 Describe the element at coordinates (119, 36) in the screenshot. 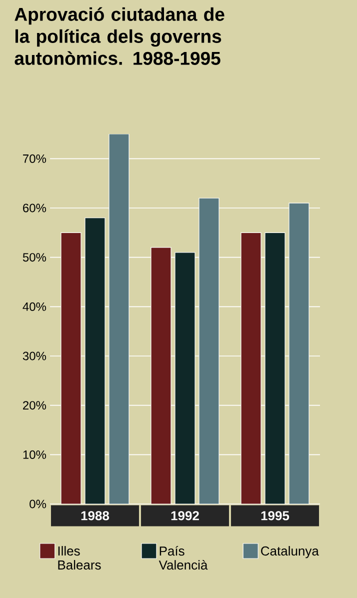

I see `chart-title: Aprovació ciutadana de la política dels governs autonòmics. 1988-1995` at that location.